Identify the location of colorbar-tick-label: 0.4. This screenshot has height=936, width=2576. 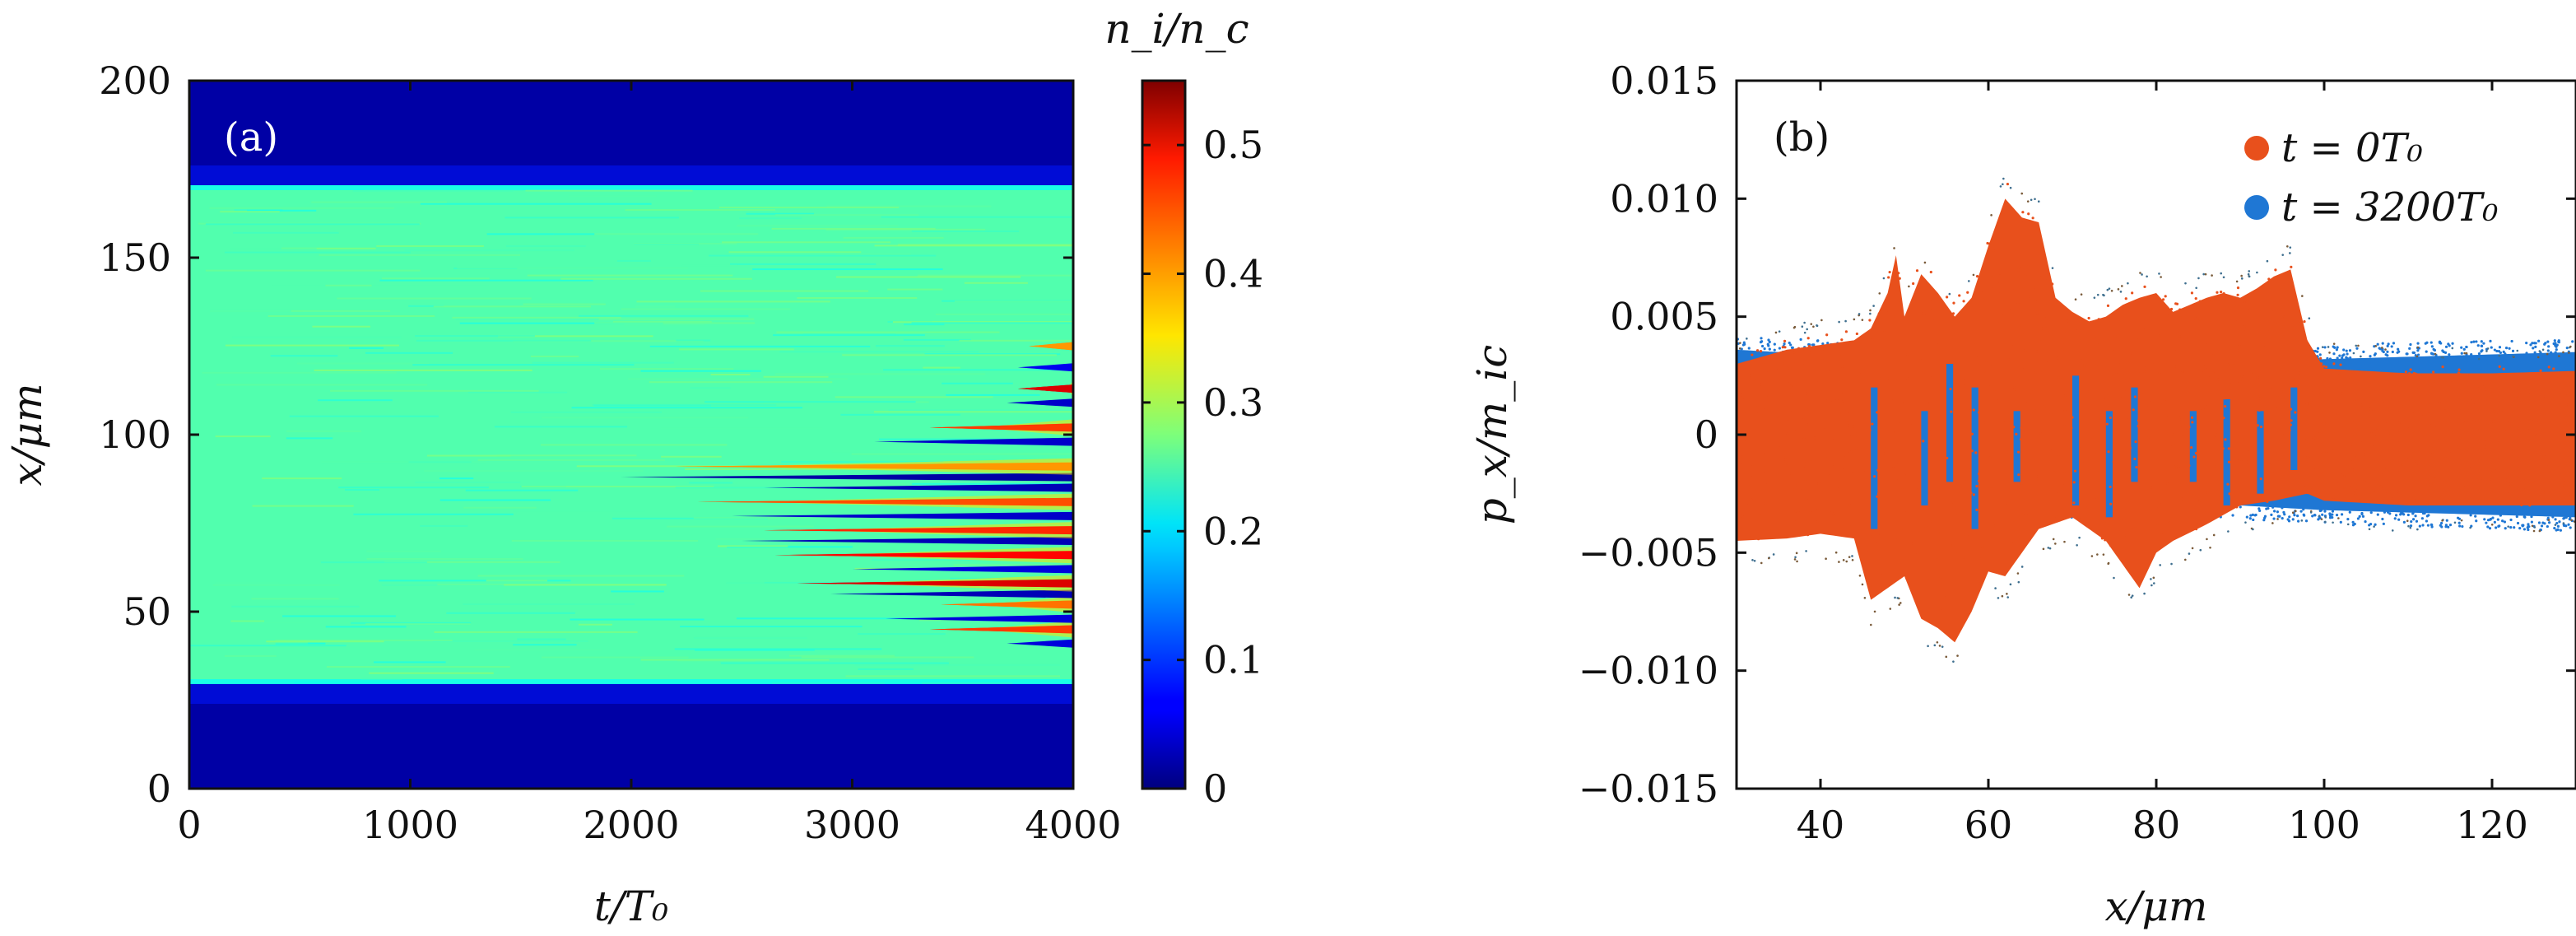
(1233, 274).